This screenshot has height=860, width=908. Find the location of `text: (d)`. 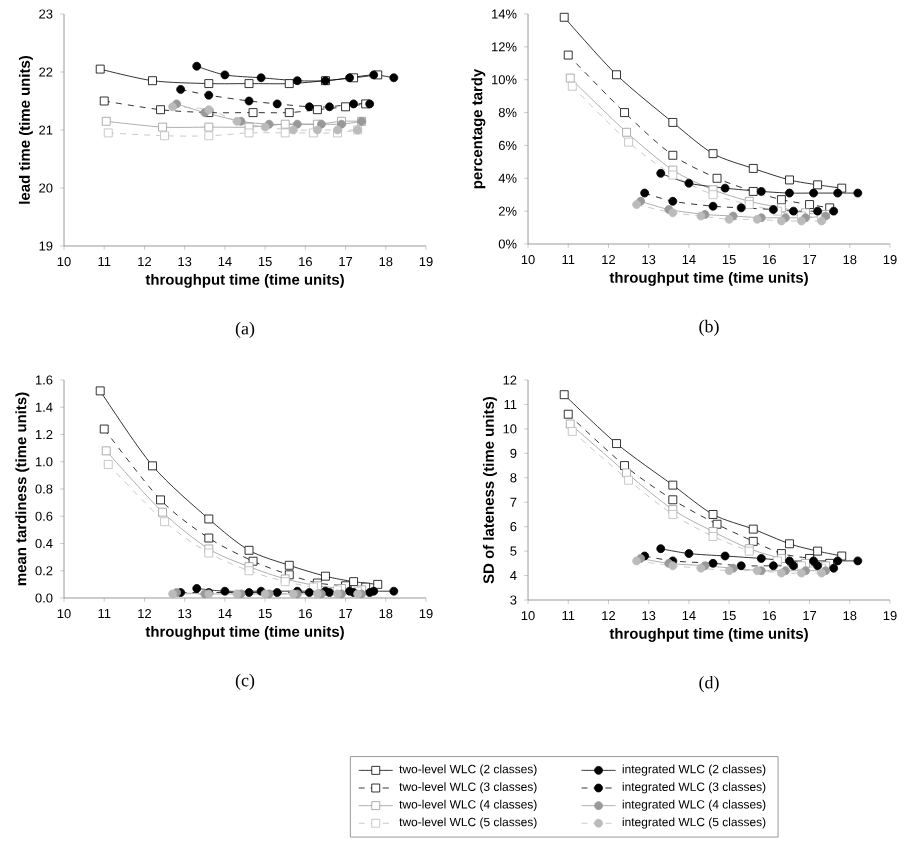

text: (d) is located at coordinates (709, 684).